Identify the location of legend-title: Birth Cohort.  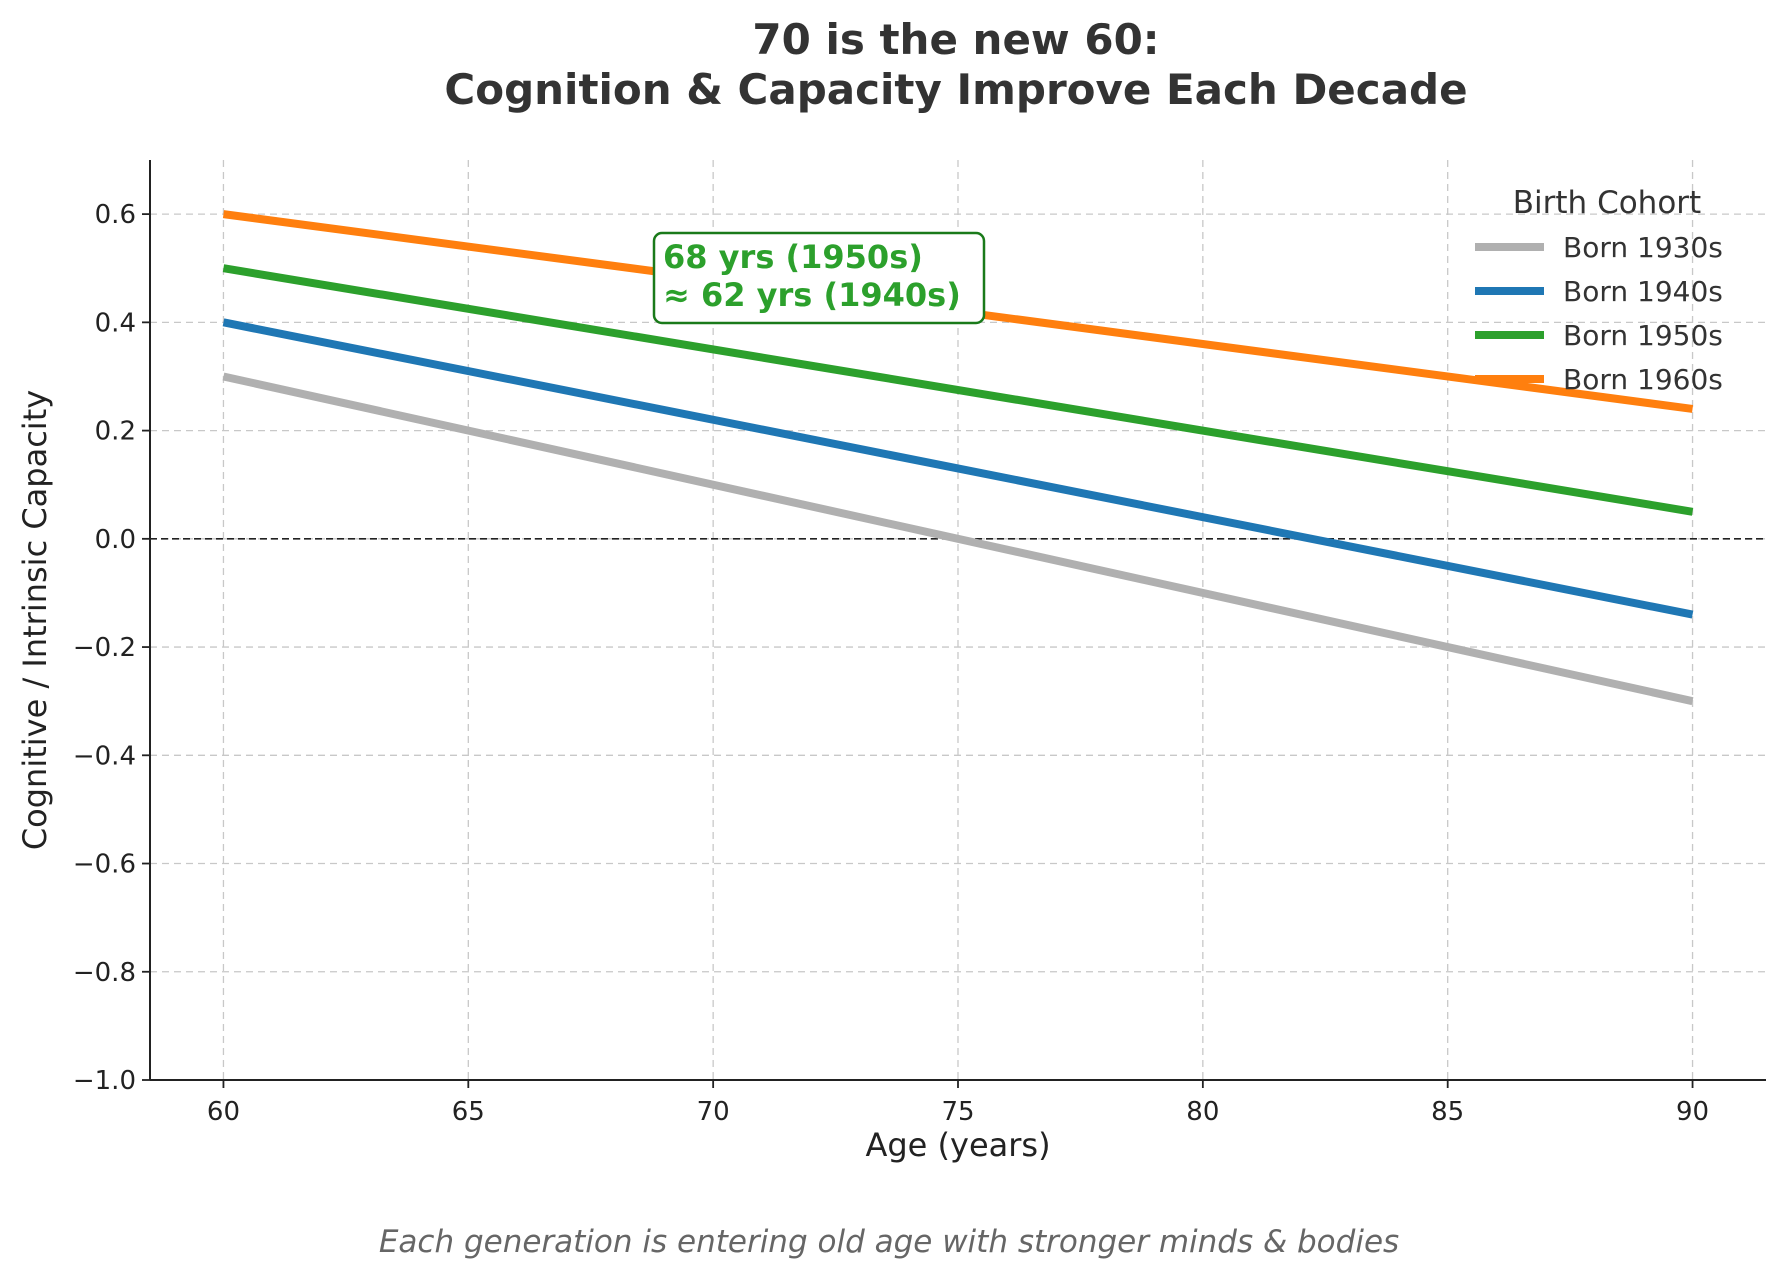
(1607, 203).